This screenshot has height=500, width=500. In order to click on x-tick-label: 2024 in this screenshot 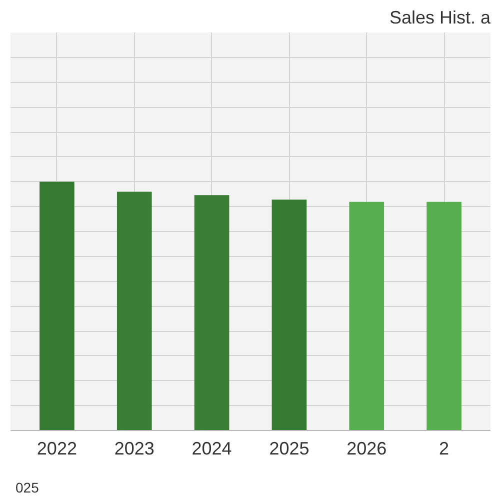, I will do `click(212, 448)`.